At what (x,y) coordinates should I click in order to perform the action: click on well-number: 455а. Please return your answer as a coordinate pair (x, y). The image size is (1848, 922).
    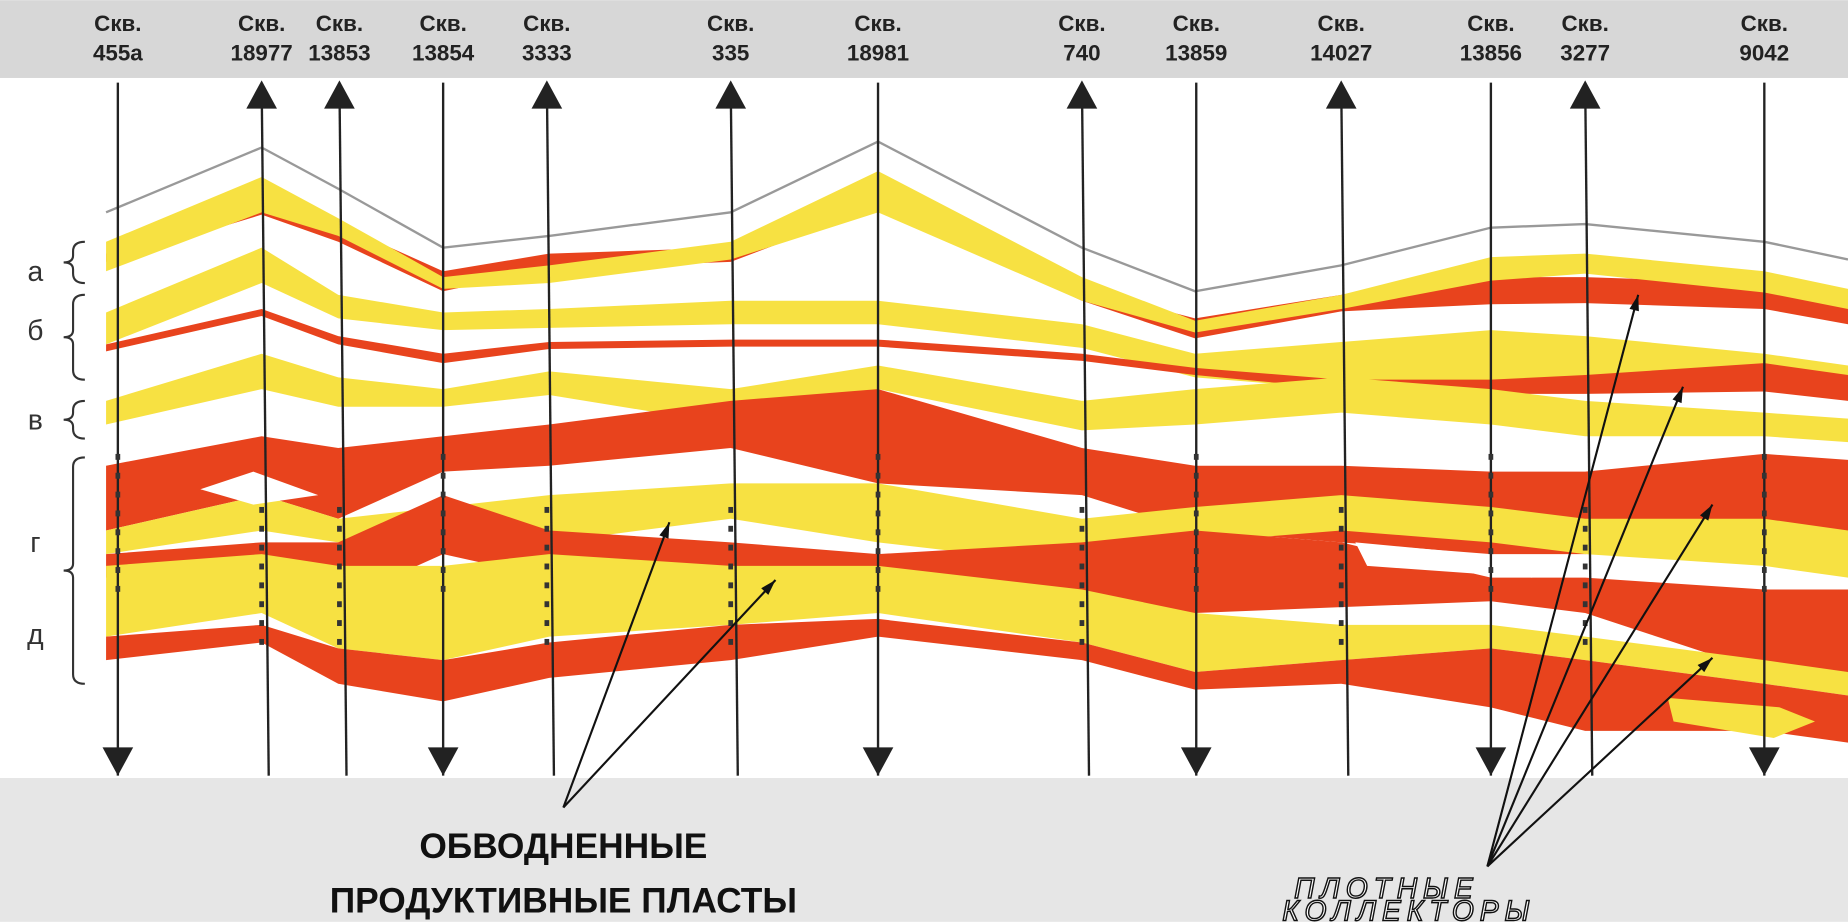
    Looking at the image, I should click on (118, 52).